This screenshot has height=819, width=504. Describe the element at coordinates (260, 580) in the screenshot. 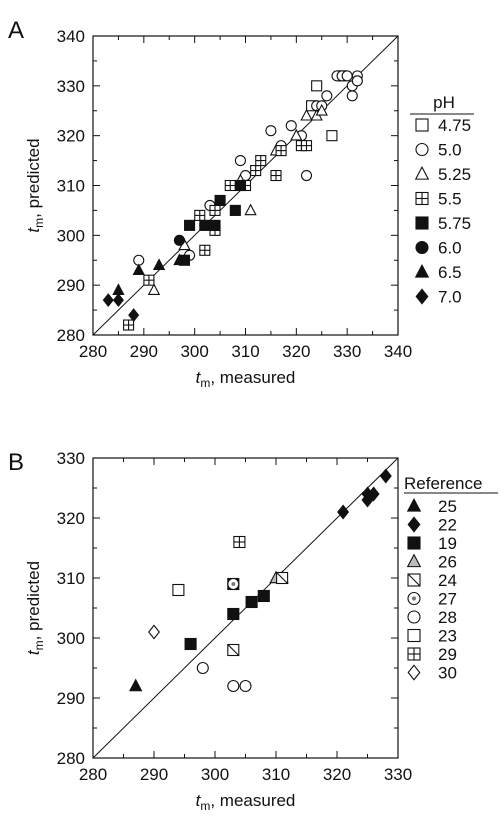

I see `data-points` at that location.